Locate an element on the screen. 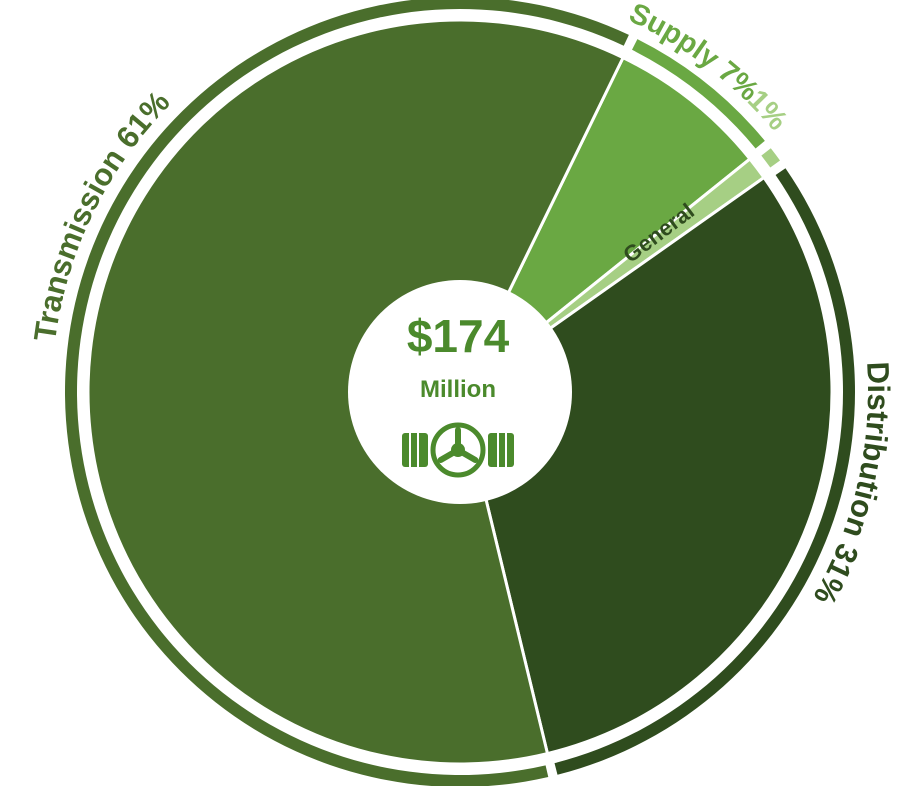 The image size is (923, 786). pipe-right is located at coordinates (501, 450).